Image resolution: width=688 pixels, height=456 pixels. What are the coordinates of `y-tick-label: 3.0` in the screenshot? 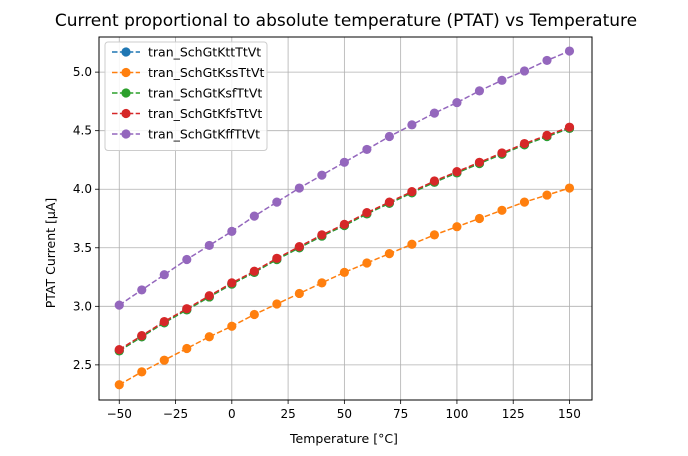 It's located at (82, 306).